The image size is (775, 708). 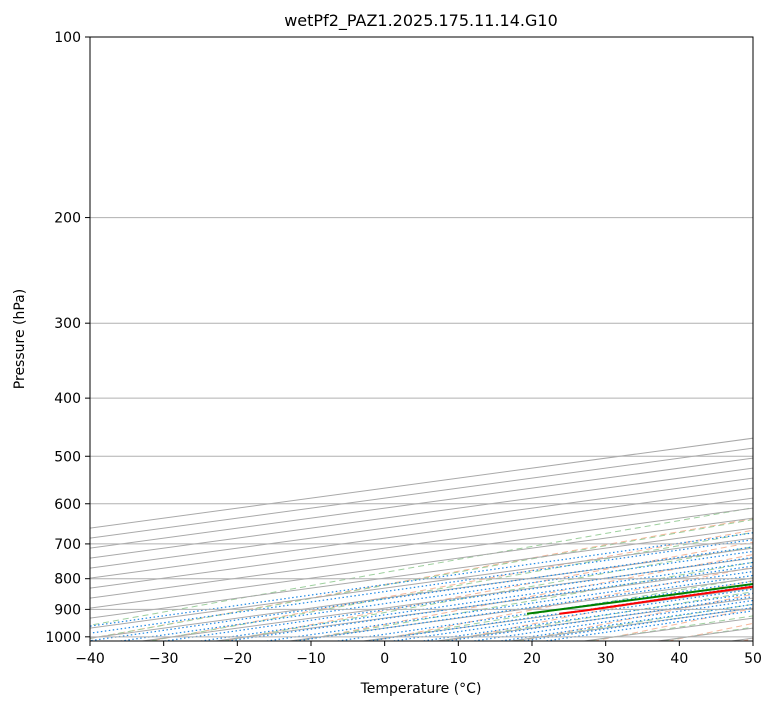 I want to click on y-tick-label: 900, so click(x=67, y=610).